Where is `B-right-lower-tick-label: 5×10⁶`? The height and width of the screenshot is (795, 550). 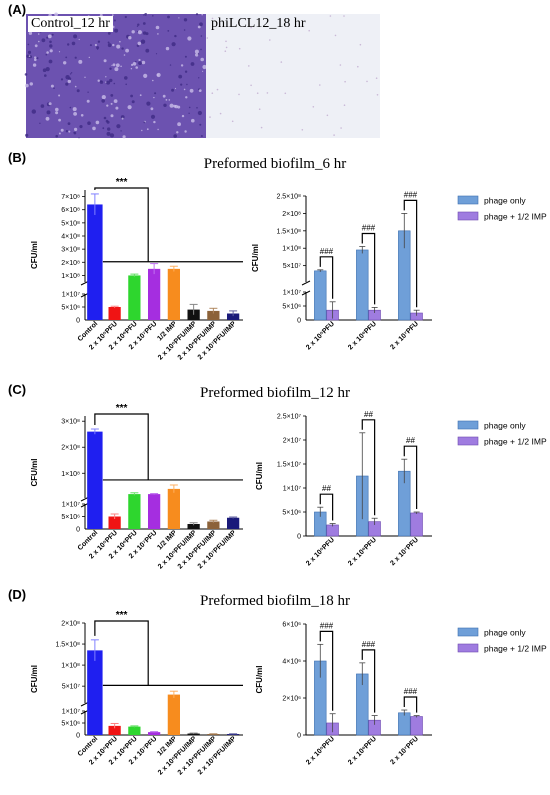 B-right-lower-tick-label: 5×10⁶ is located at coordinates (291, 307).